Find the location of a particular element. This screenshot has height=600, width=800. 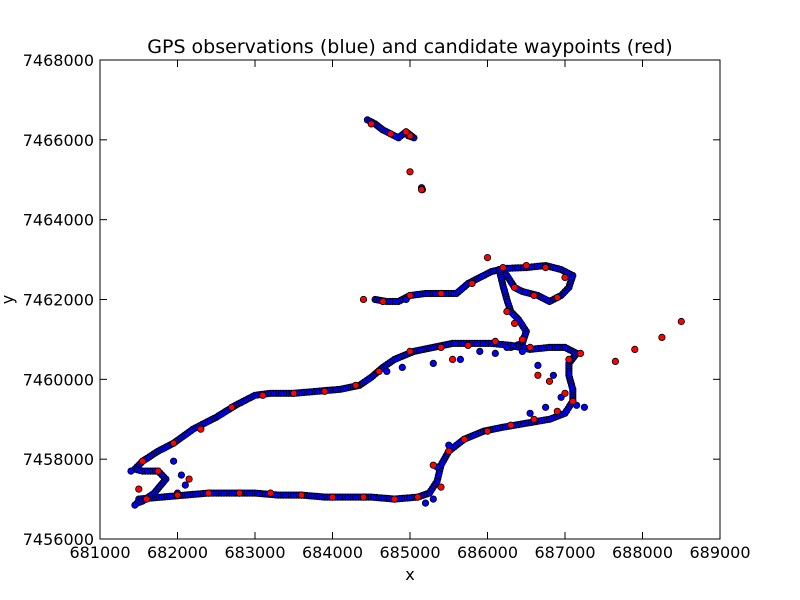

x-tick-label: 689000 is located at coordinates (719, 552).